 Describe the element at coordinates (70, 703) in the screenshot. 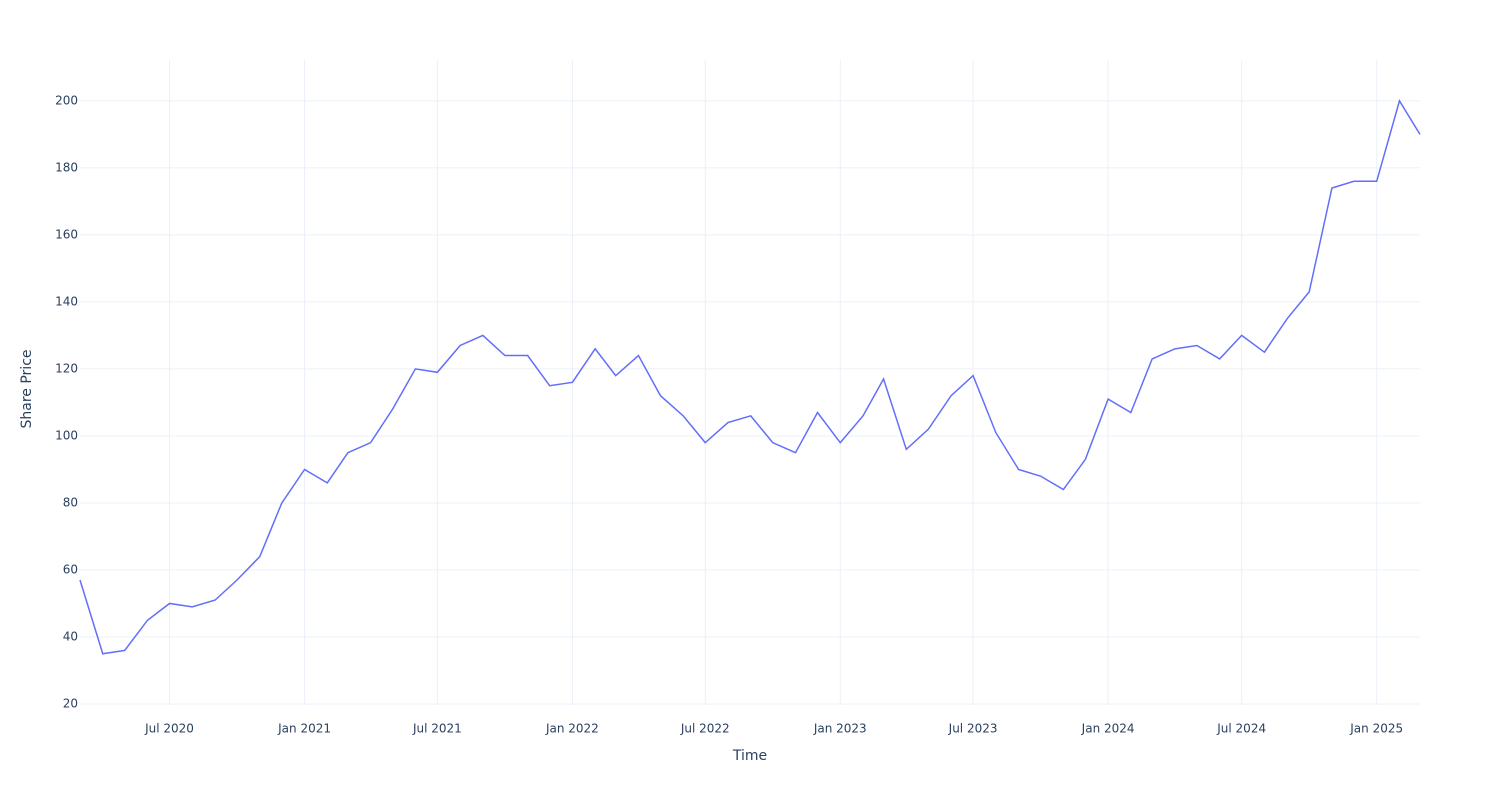

I see `y-tick-label: 20` at that location.